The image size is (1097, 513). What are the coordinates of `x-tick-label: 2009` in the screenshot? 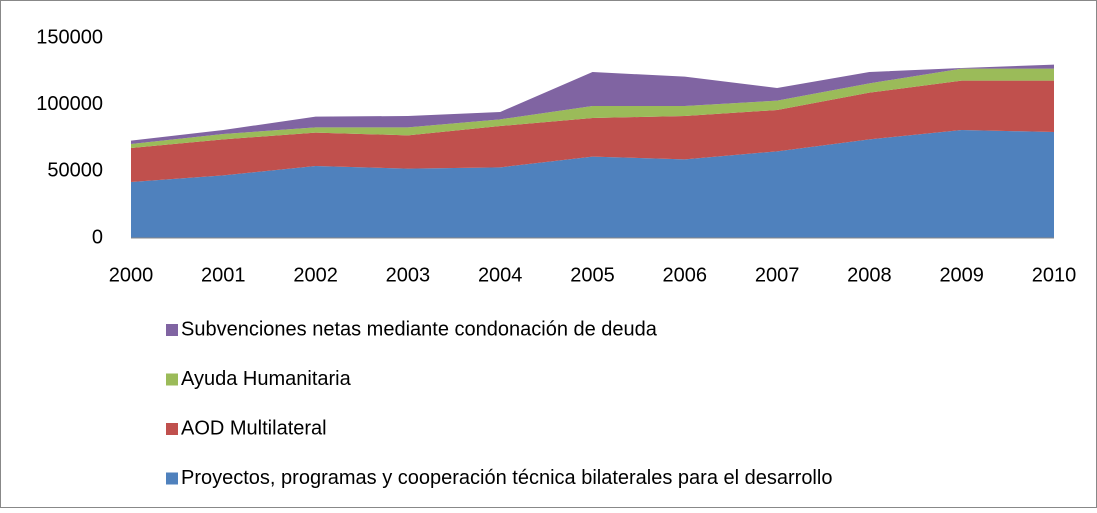 It's located at (961, 275).